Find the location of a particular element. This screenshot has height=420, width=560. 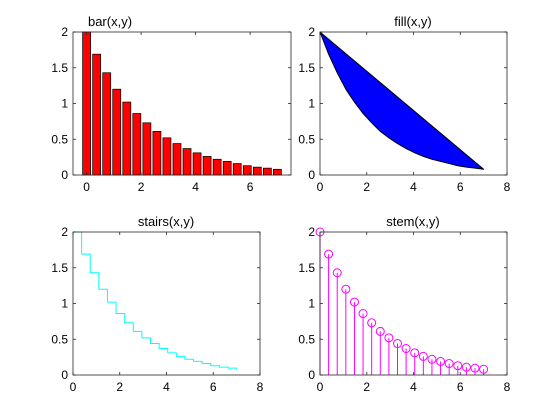

stem-chart-title: stem(x,y) is located at coordinates (412, 221).